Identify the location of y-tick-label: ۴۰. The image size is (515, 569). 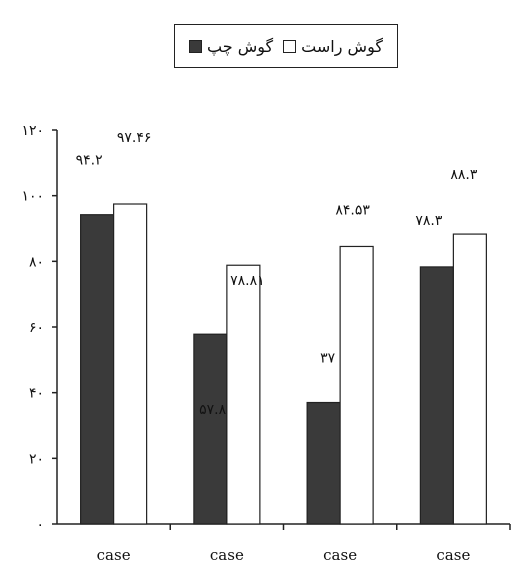
(36, 394).